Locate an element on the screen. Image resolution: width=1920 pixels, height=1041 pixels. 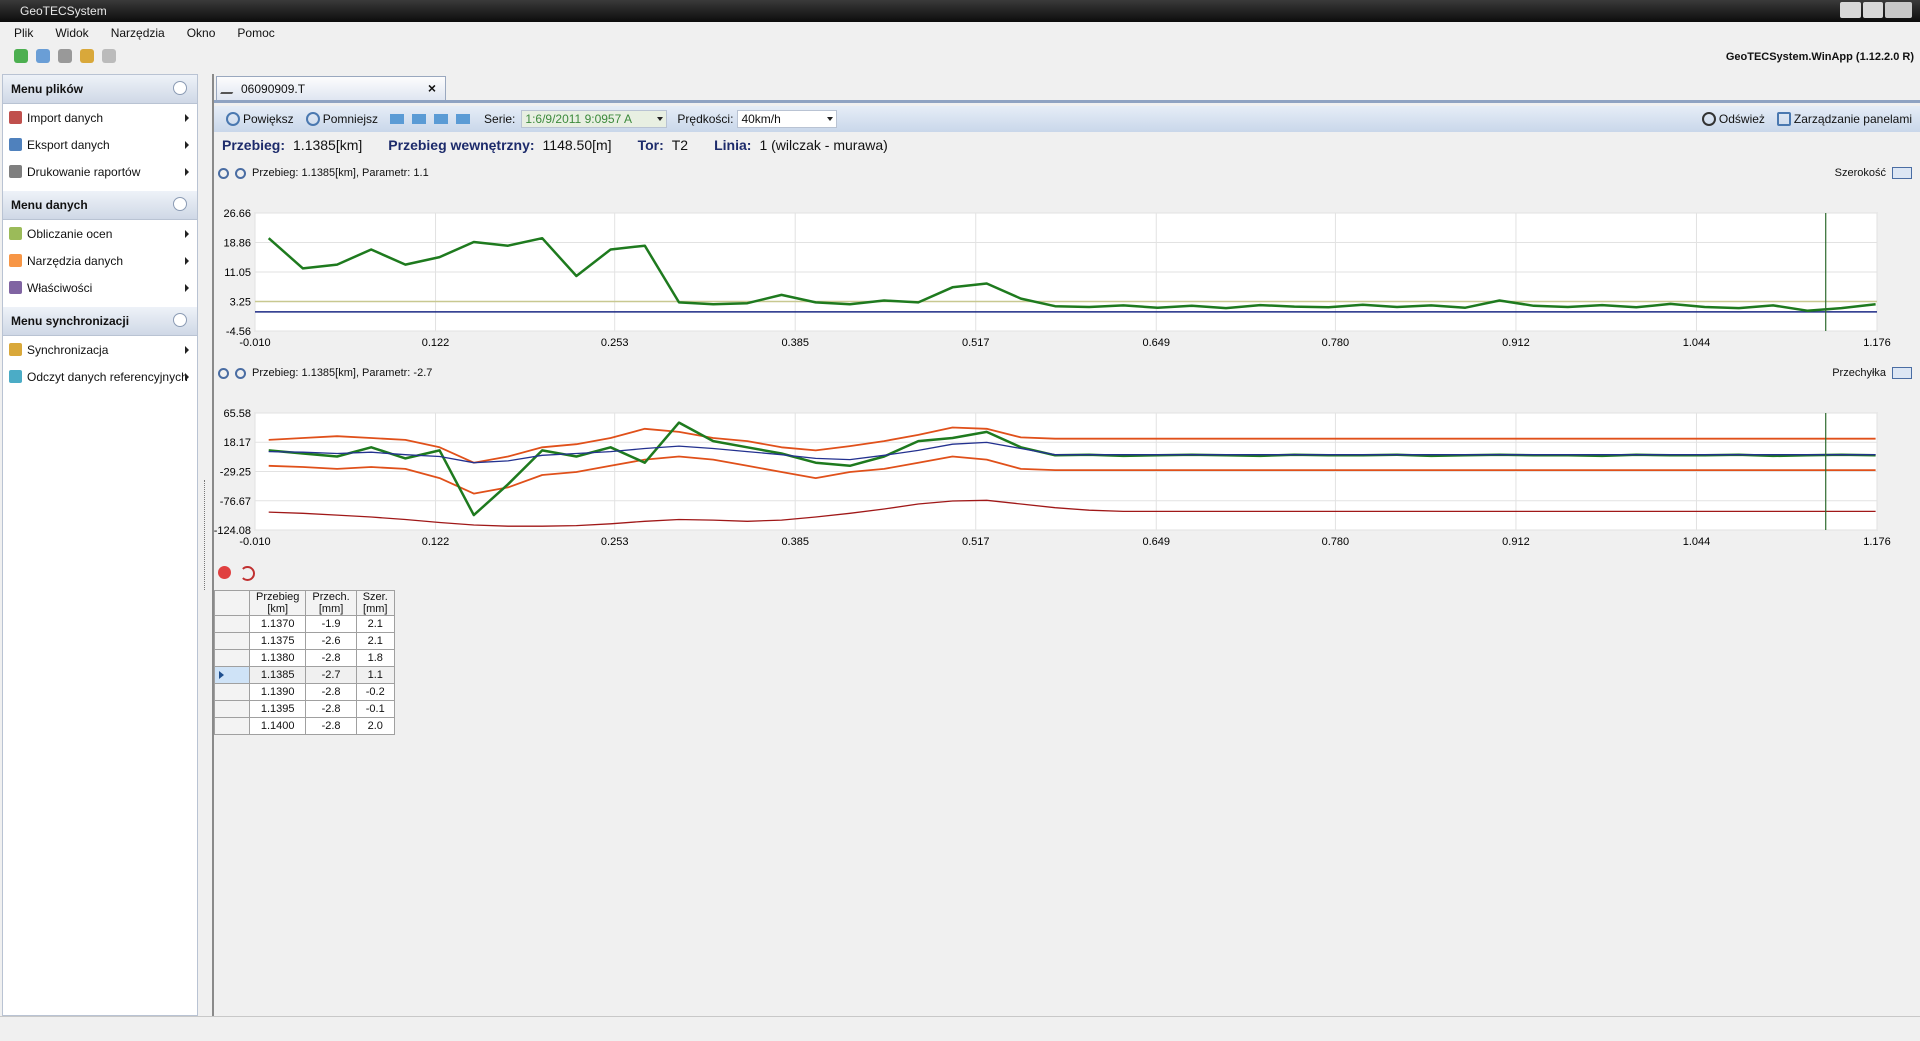
document-tab: 06090909.T × is located at coordinates (331, 88).